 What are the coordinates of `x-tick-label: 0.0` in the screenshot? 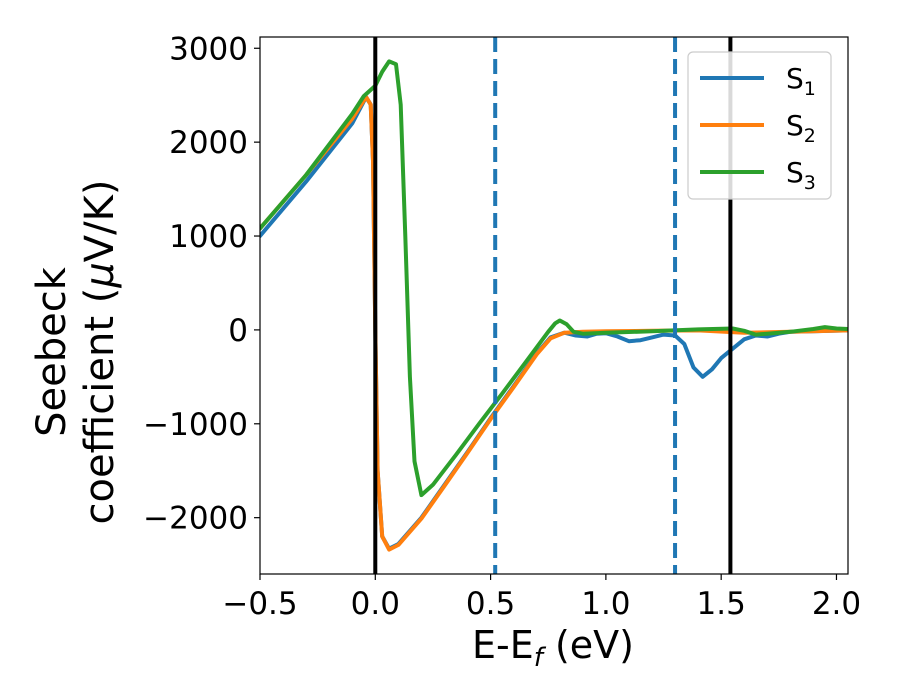 It's located at (375, 604).